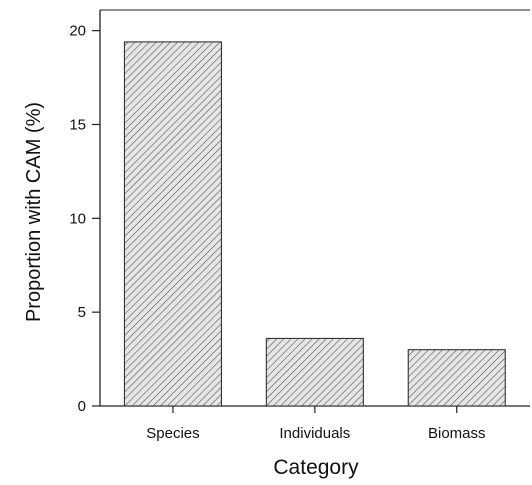 The image size is (532, 485). What do you see at coordinates (82, 312) in the screenshot?
I see `y-tick-label: 5` at bounding box center [82, 312].